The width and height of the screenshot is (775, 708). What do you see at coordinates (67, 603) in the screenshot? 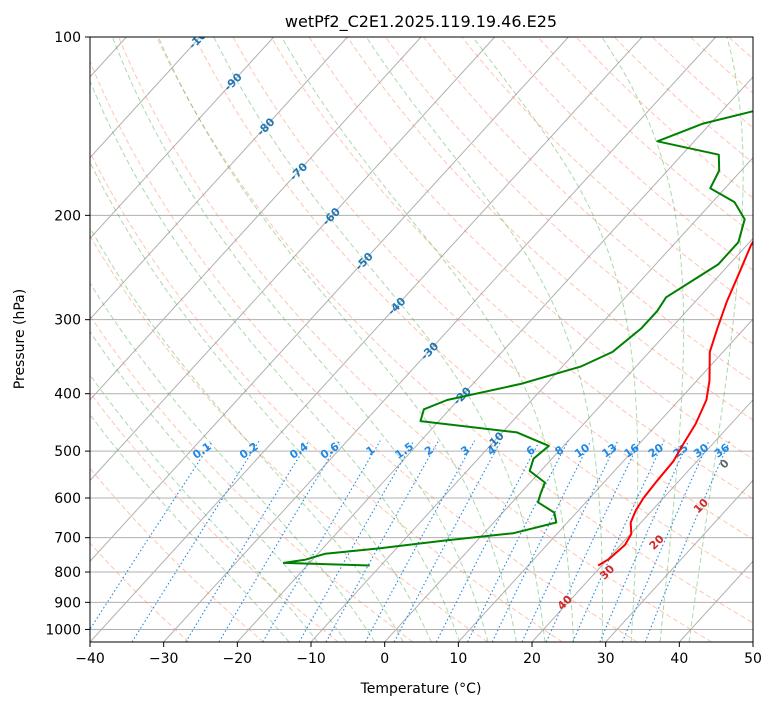
I see `y-tick-label: 900` at bounding box center [67, 603].